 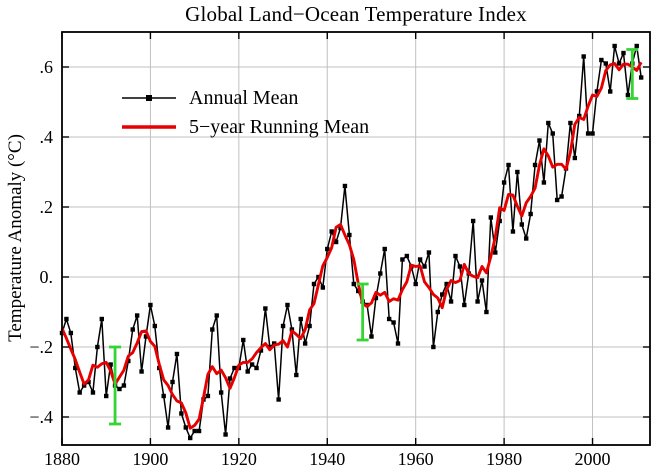 I want to click on legend-label-running-mean: 5−year Running Mean, so click(x=279, y=127).